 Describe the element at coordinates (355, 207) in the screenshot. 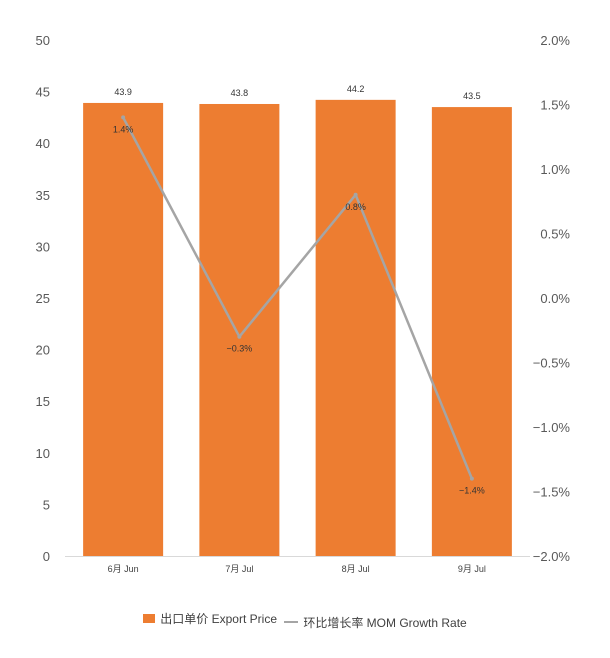

I see `line-value-label: 0.8%` at that location.